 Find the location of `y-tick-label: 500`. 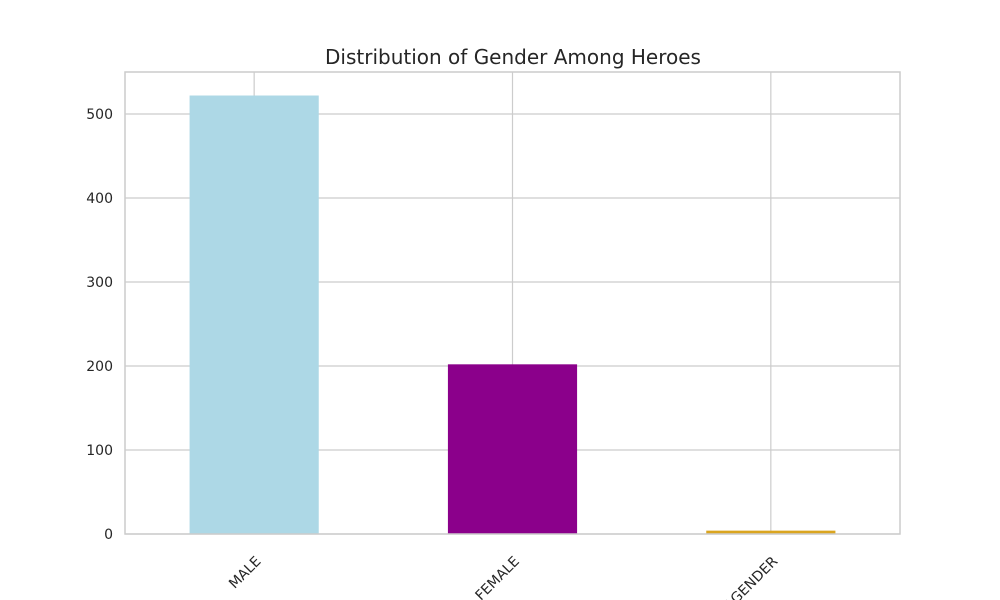

y-tick-label: 500 is located at coordinates (99, 115).